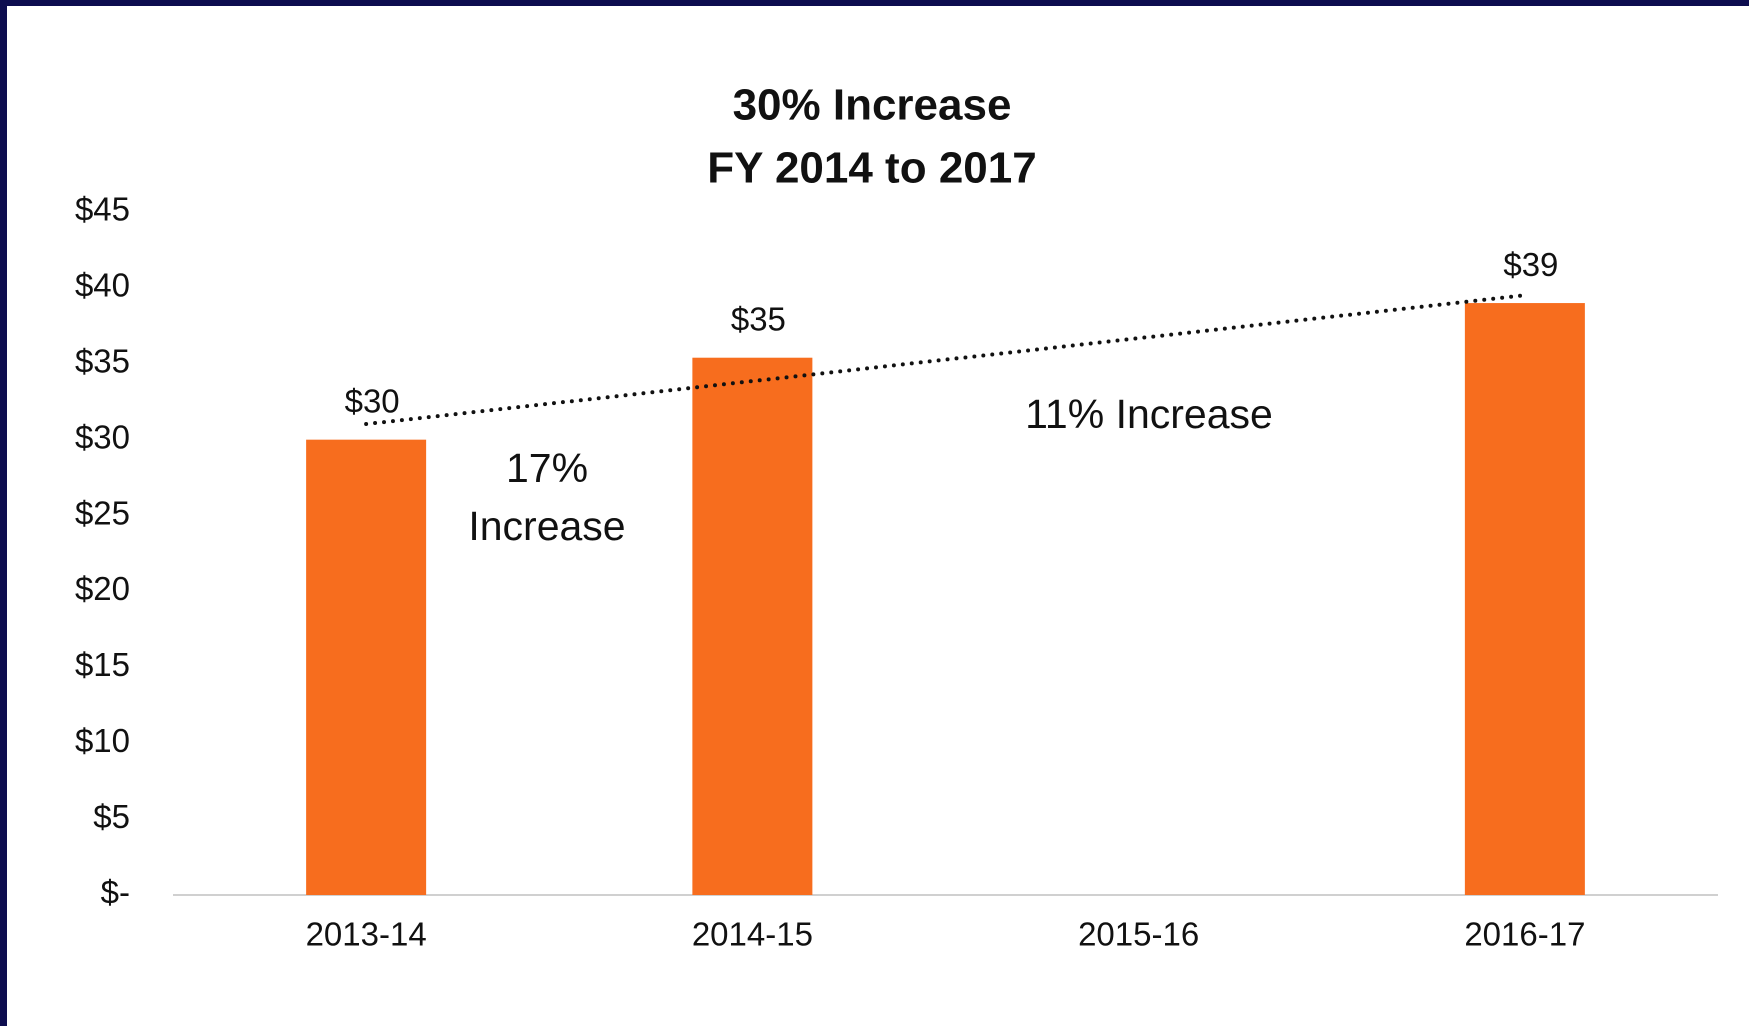 The width and height of the screenshot is (1749, 1026). I want to click on y-tick-label: $30, so click(102, 436).